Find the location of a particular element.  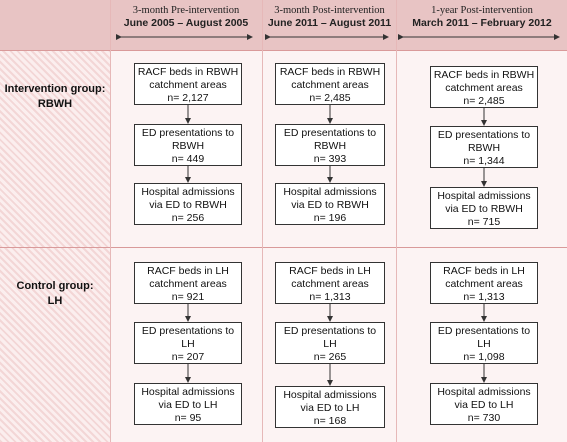

box-rbwh-post12-ed: ED presentations to RBWH n= 1,344 is located at coordinates (484, 147).